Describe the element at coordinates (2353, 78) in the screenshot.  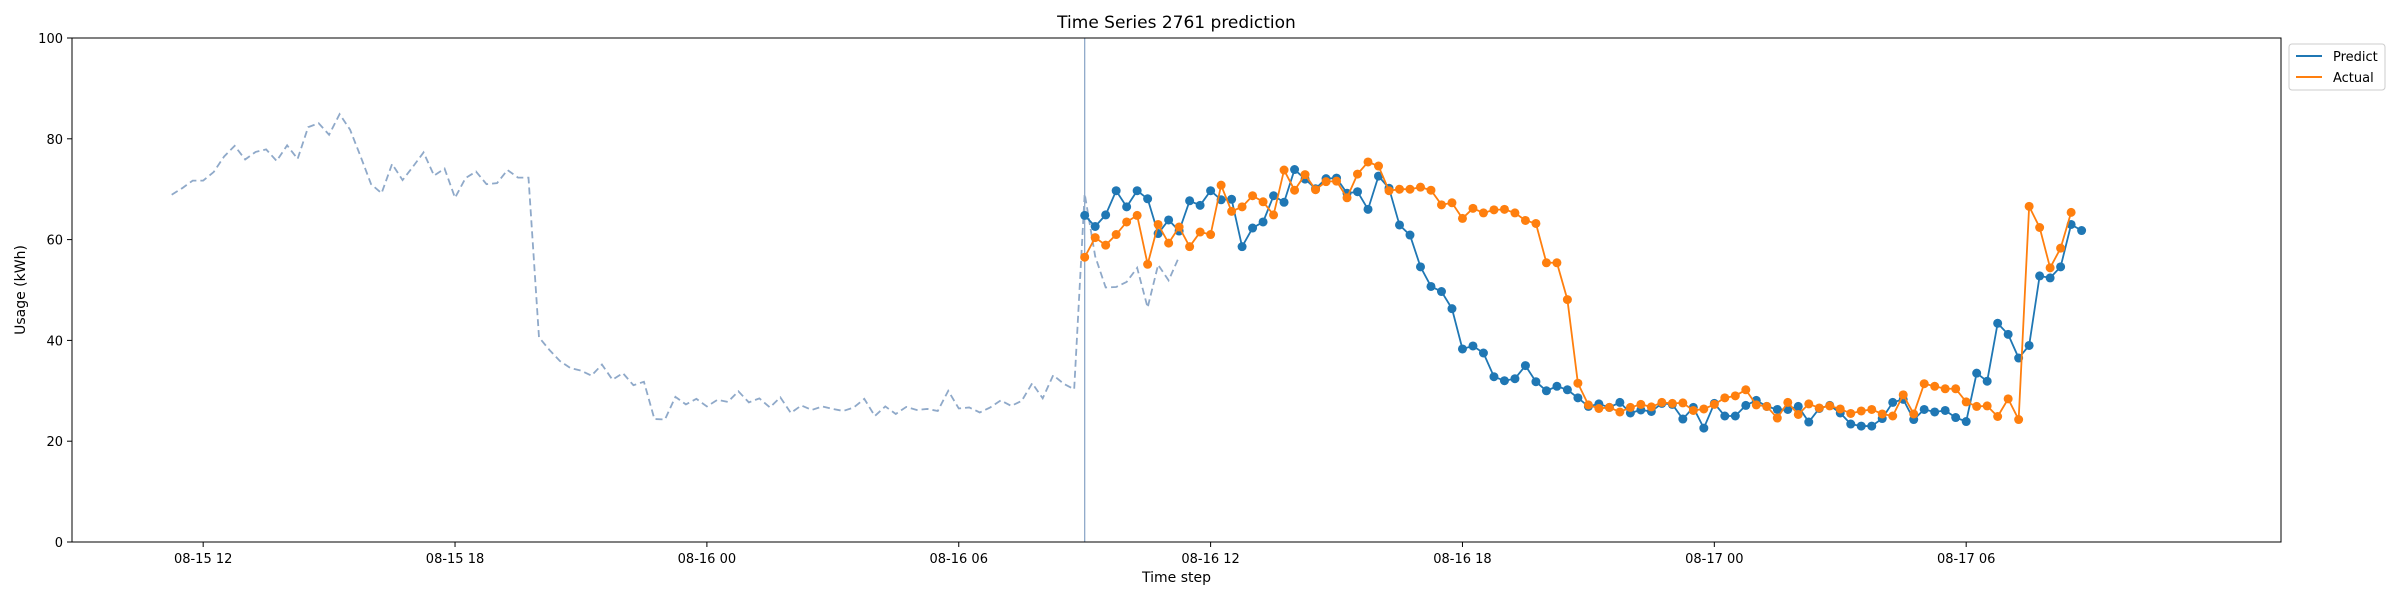
I see `legend-actual-label: Actual` at that location.